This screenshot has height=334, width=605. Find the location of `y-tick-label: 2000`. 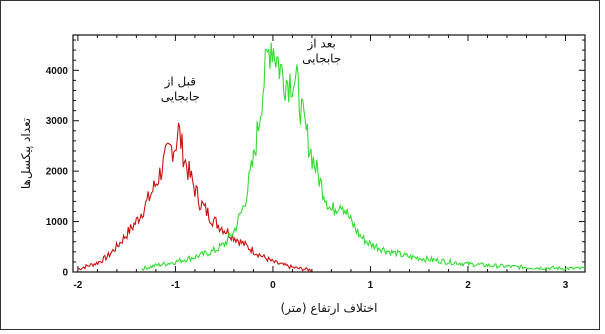

y-tick-label: 2000 is located at coordinates (57, 172).